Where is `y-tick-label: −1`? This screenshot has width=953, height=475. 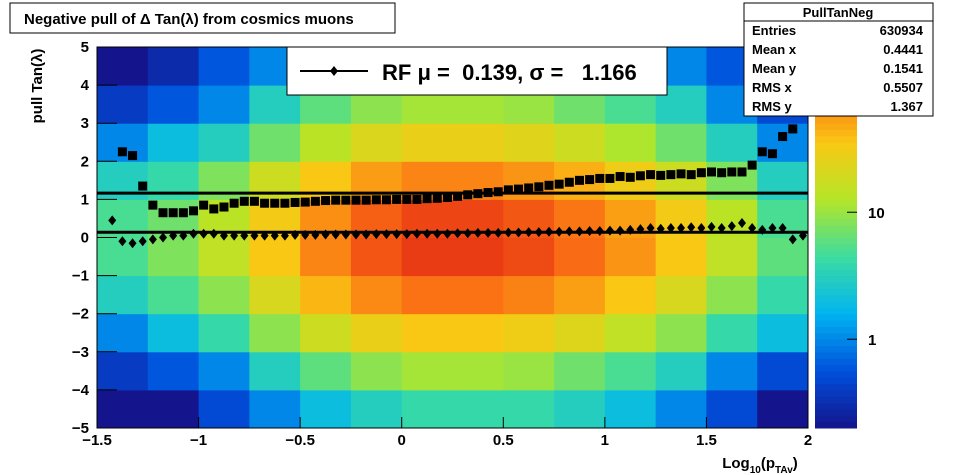
y-tick-label: −1 is located at coordinates (80, 276).